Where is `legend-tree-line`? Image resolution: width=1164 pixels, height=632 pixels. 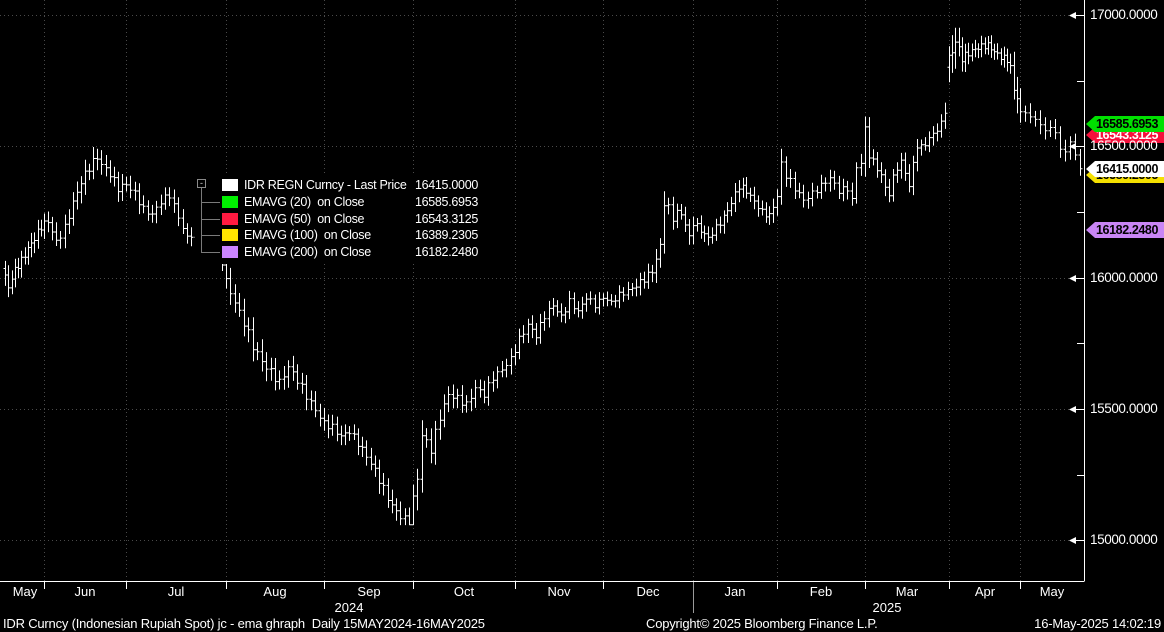 legend-tree-line is located at coordinates (201, 220).